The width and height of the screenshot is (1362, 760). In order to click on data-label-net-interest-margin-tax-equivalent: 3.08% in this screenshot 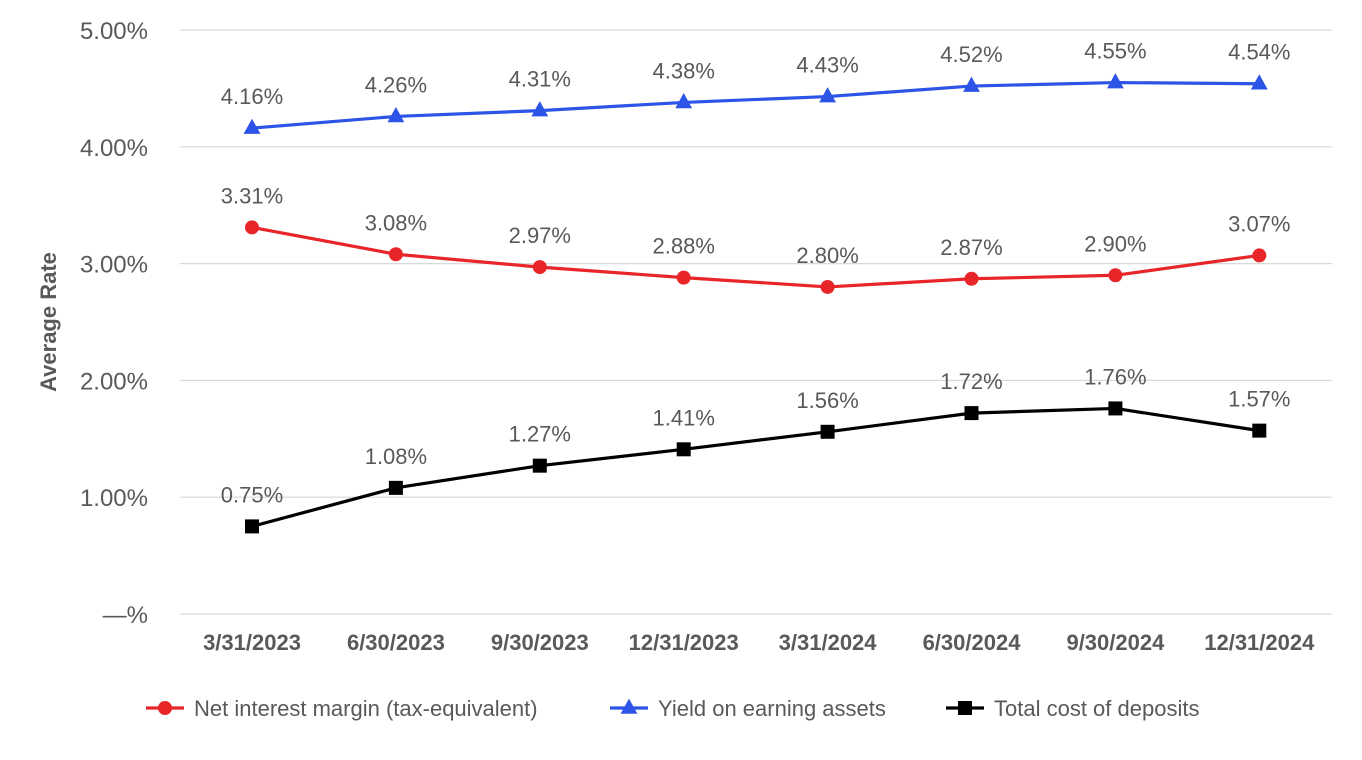, I will do `click(396, 222)`.